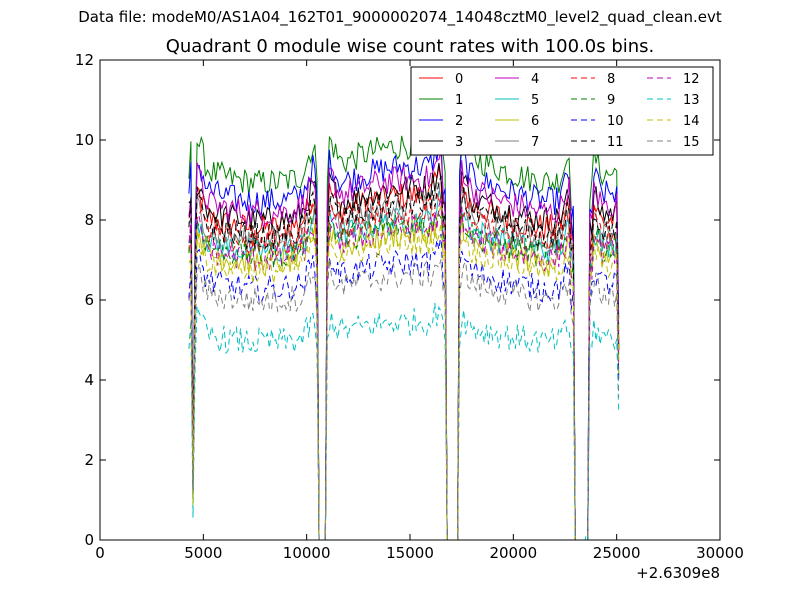 This screenshot has height=600, width=800. What do you see at coordinates (535, 100) in the screenshot?
I see `legend-label-5: 5` at bounding box center [535, 100].